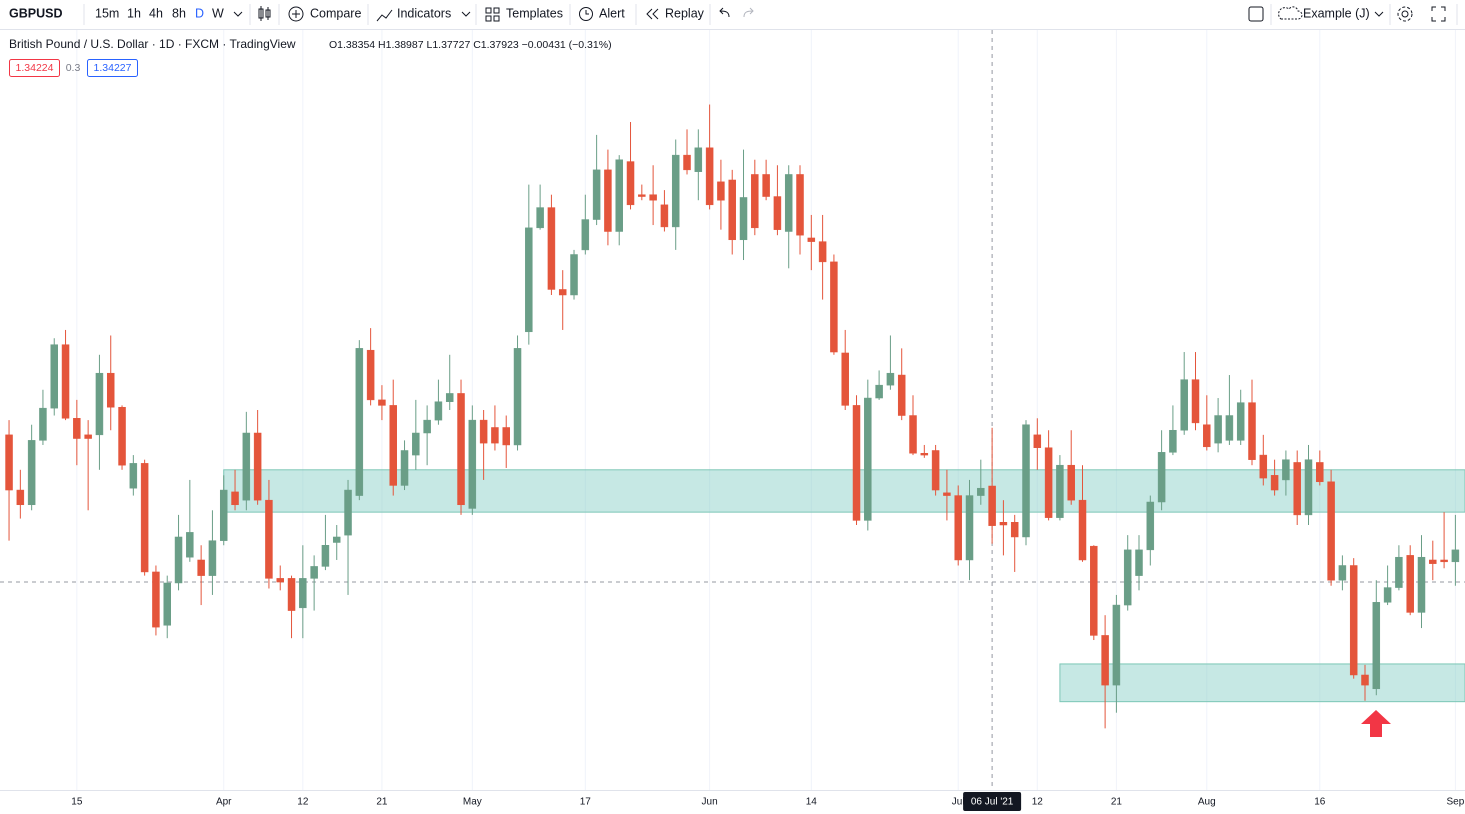 Image resolution: width=1465 pixels, height=814 pixels. I want to click on fullscreen-button, so click(1438, 14).